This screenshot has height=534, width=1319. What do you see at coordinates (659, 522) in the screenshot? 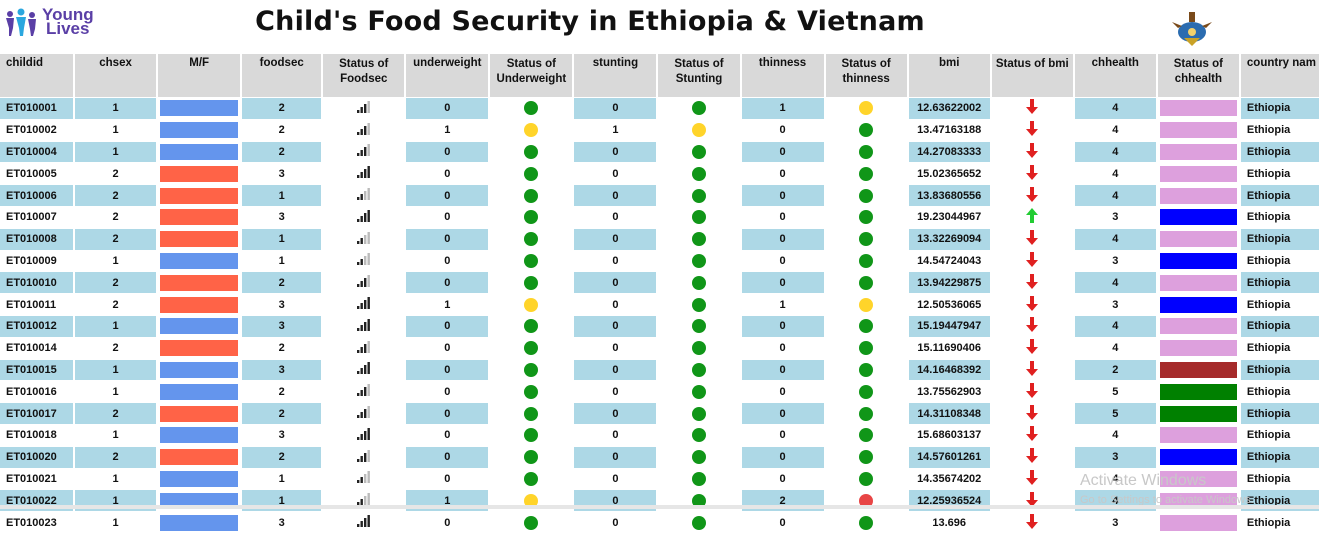
I see `table-row: ET010023 1 3 0 0 0 13.696 3 Ethiopia` at bounding box center [659, 522].